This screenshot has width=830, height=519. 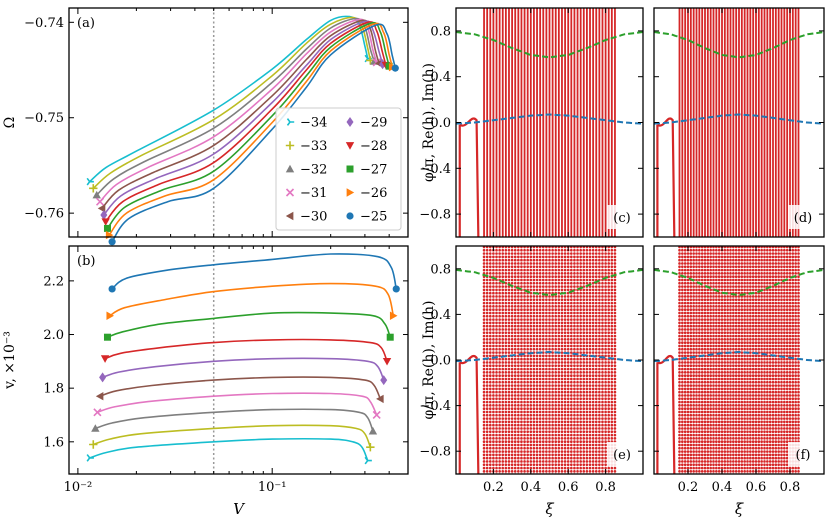 I want to click on y-tick-label: 2.0, so click(x=53, y=335).